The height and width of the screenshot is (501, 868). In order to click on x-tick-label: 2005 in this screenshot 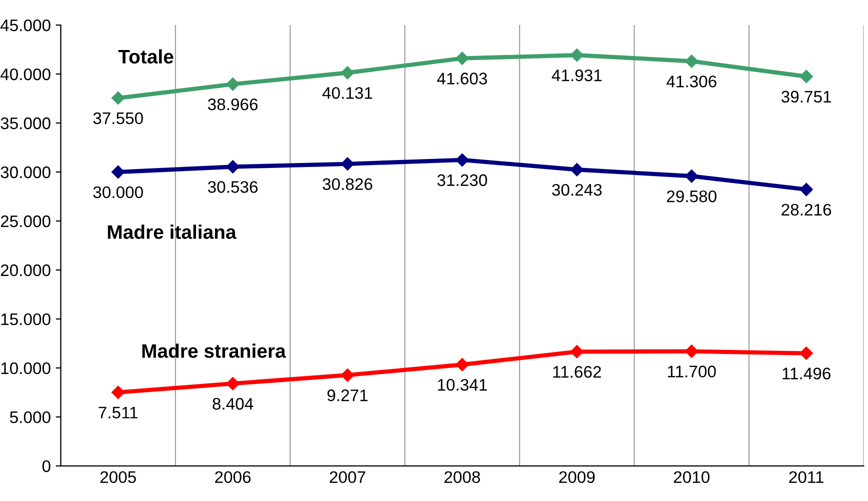, I will do `click(118, 477)`.